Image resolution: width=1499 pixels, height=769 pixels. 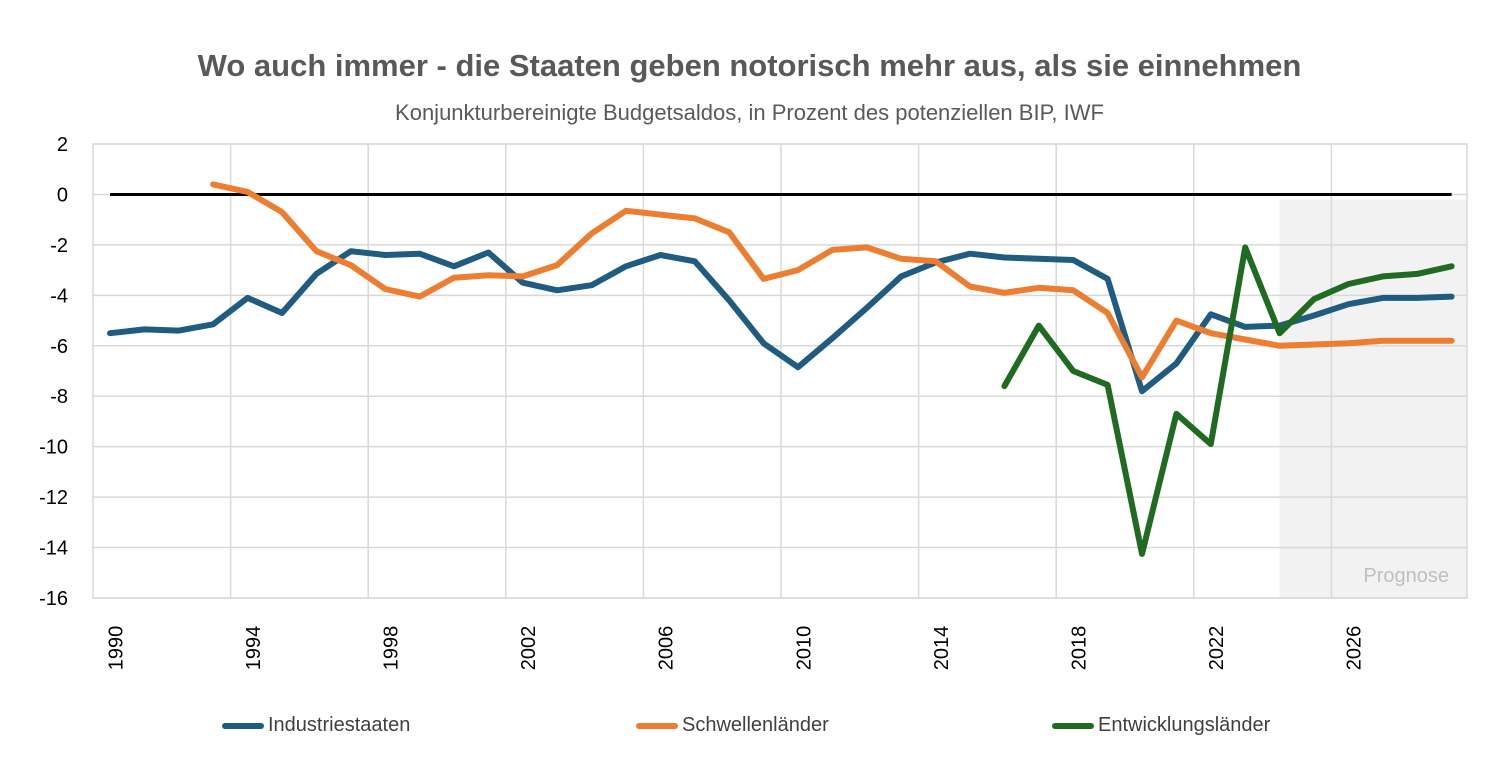 I want to click on x-tick-label: 1998, so click(x=391, y=648).